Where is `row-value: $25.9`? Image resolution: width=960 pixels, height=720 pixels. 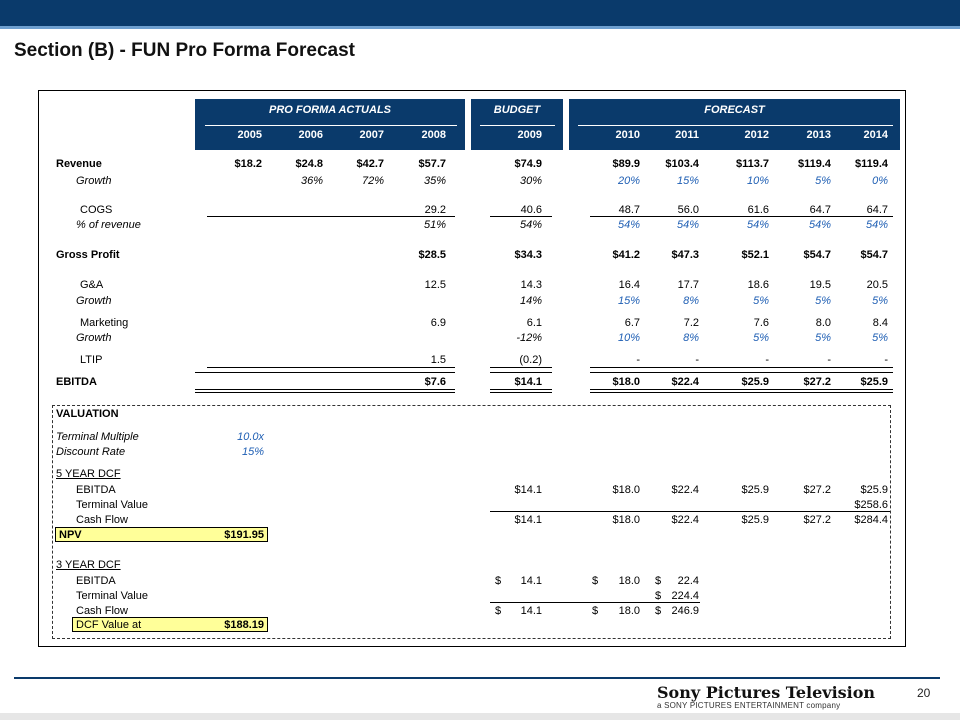
row-value: $25.9 is located at coordinates (874, 382).